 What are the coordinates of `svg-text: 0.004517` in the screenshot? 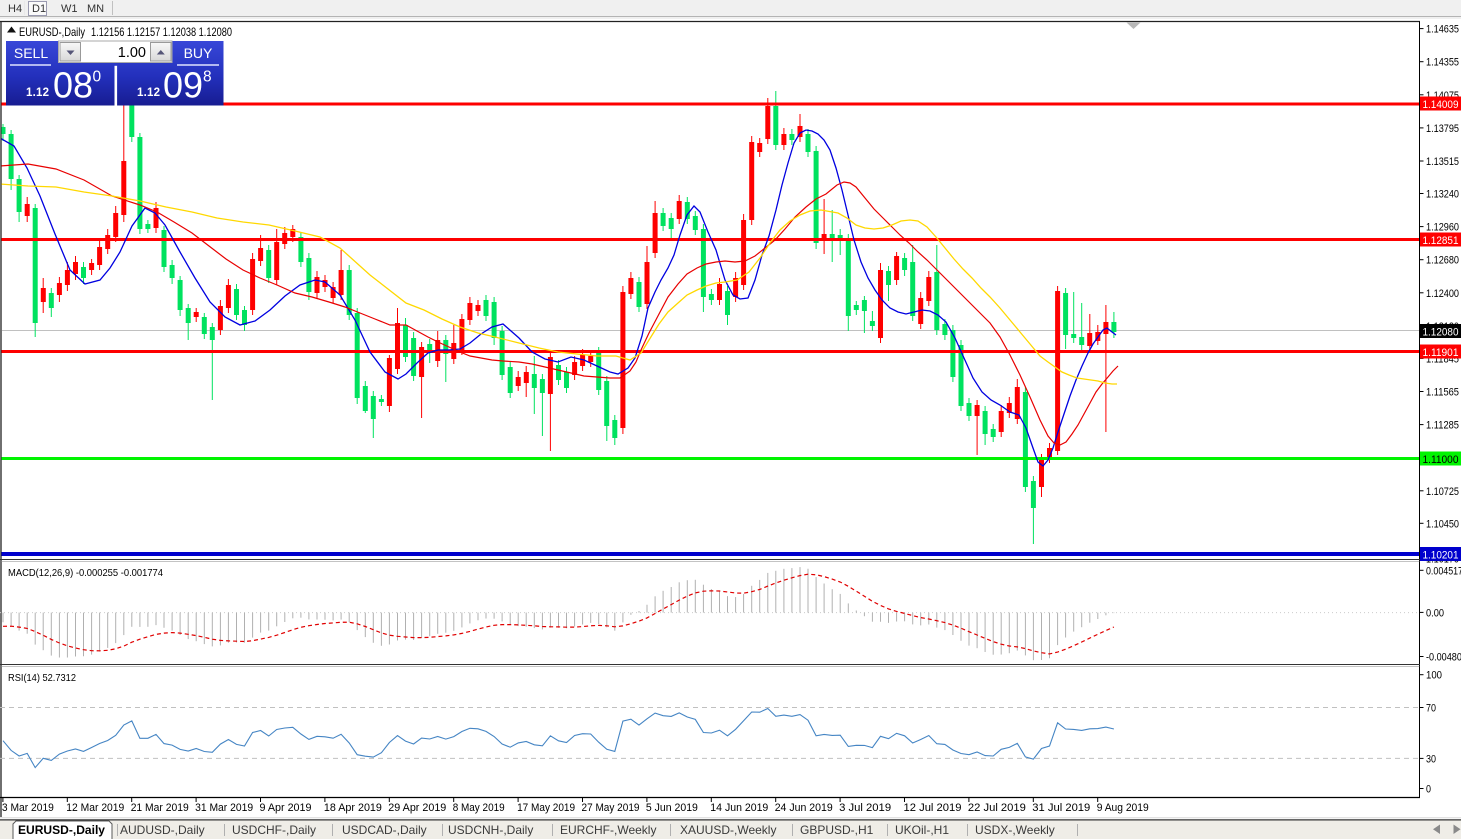 It's located at (1443, 571).